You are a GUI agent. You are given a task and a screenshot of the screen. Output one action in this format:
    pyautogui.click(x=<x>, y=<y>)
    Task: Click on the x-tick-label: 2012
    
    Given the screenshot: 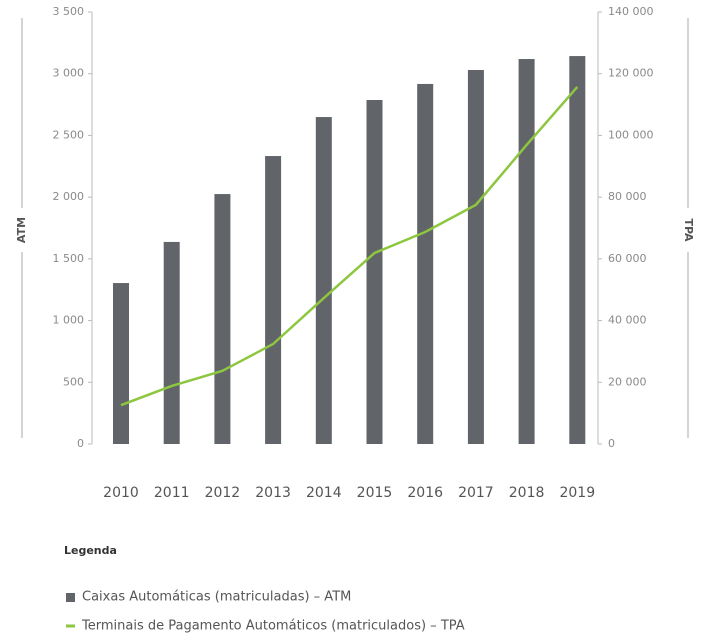 What is the action you would take?
    pyautogui.click(x=223, y=493)
    